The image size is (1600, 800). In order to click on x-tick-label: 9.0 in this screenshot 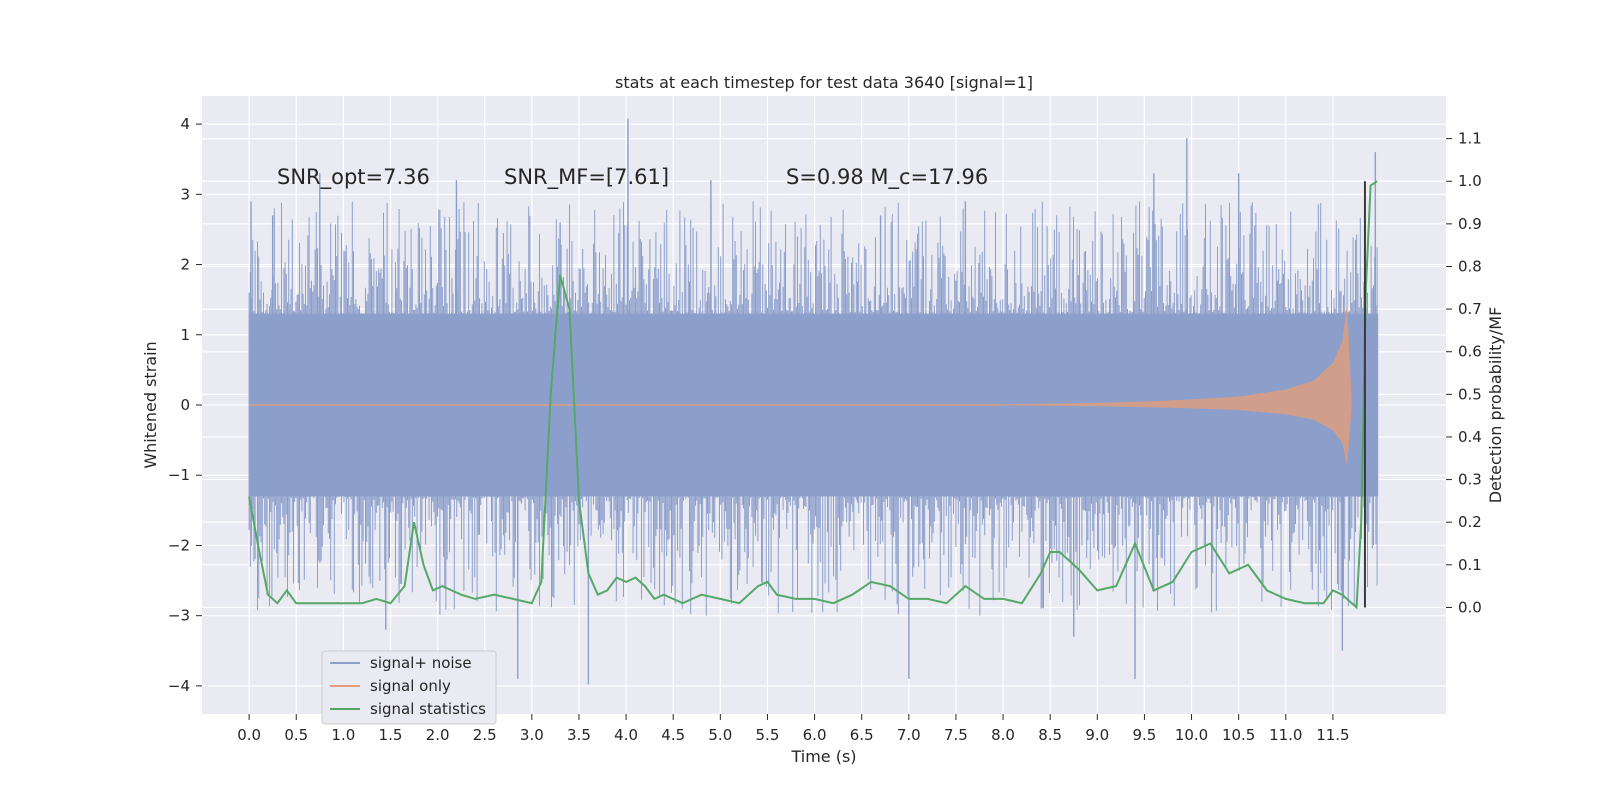, I will do `click(1097, 735)`.